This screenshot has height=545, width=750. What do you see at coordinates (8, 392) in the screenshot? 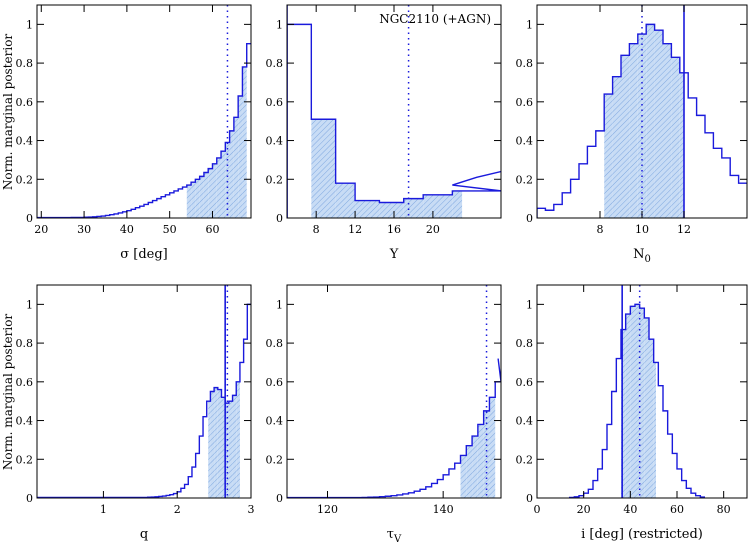
I see `y-axis-label-bottom: Norm. marginal posterior` at bounding box center [8, 392].